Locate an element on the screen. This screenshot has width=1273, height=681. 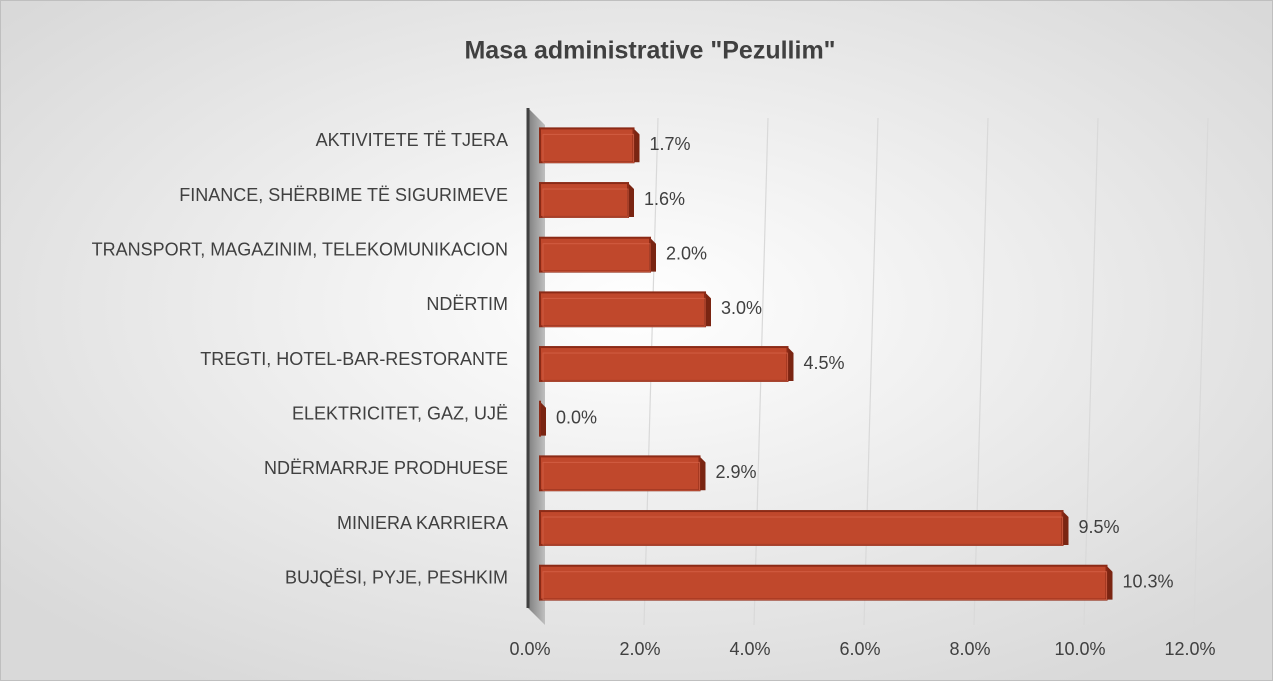
x-tick-label: 0.0% is located at coordinates (529, 649).